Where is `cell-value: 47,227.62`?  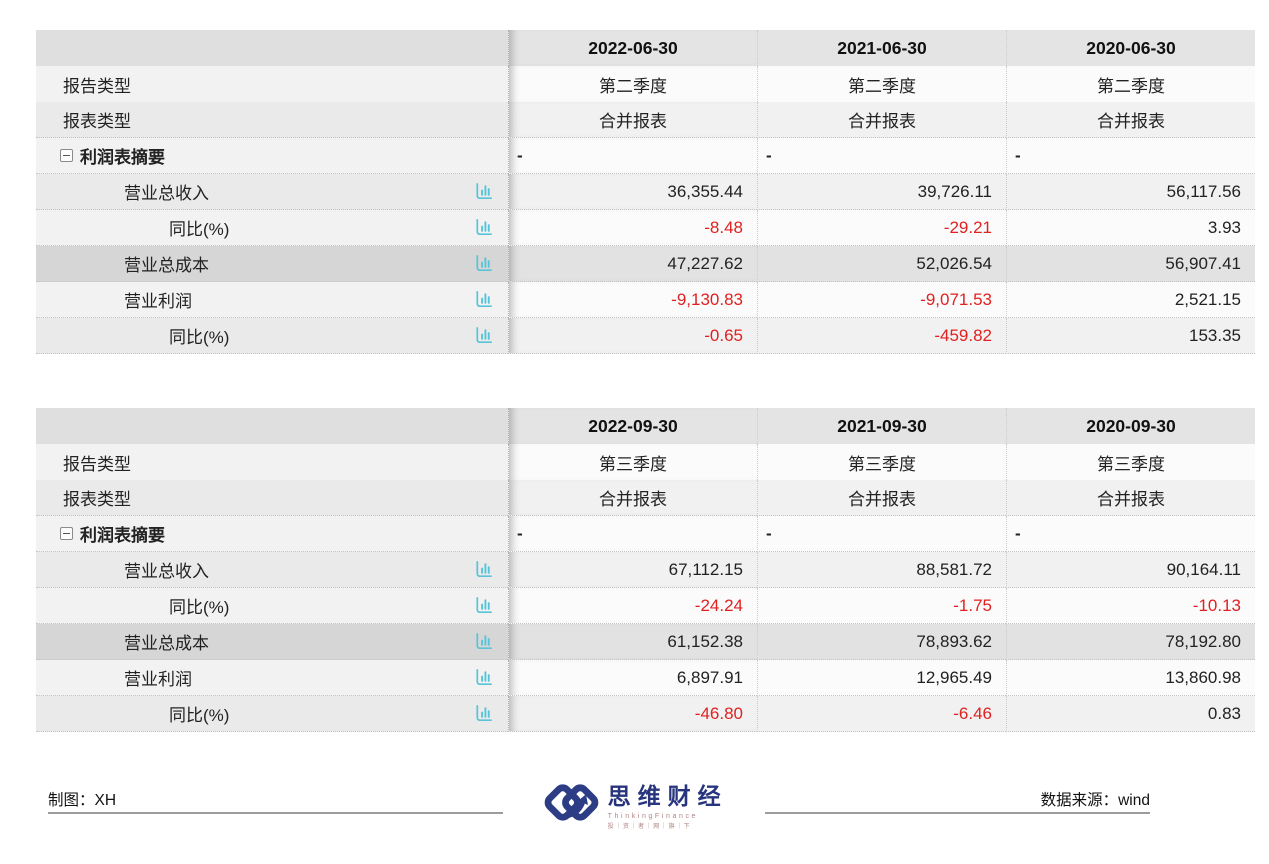 cell-value: 47,227.62 is located at coordinates (705, 263).